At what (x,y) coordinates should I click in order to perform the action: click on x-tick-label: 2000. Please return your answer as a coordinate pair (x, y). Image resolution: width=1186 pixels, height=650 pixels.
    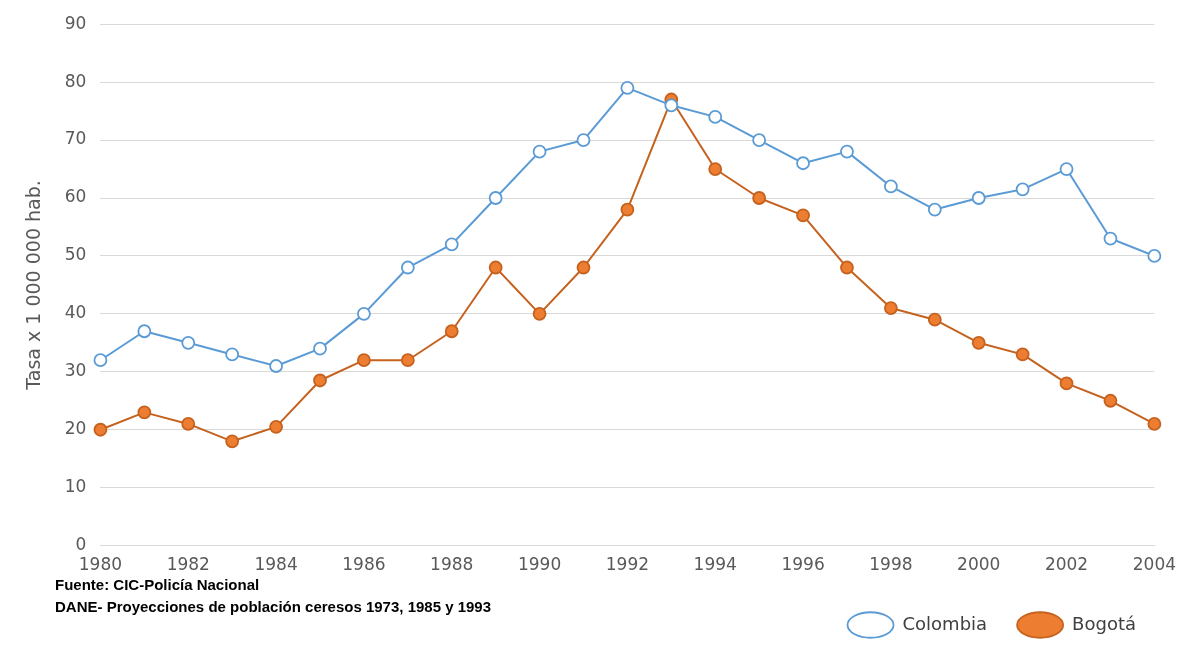
    Looking at the image, I should click on (979, 564).